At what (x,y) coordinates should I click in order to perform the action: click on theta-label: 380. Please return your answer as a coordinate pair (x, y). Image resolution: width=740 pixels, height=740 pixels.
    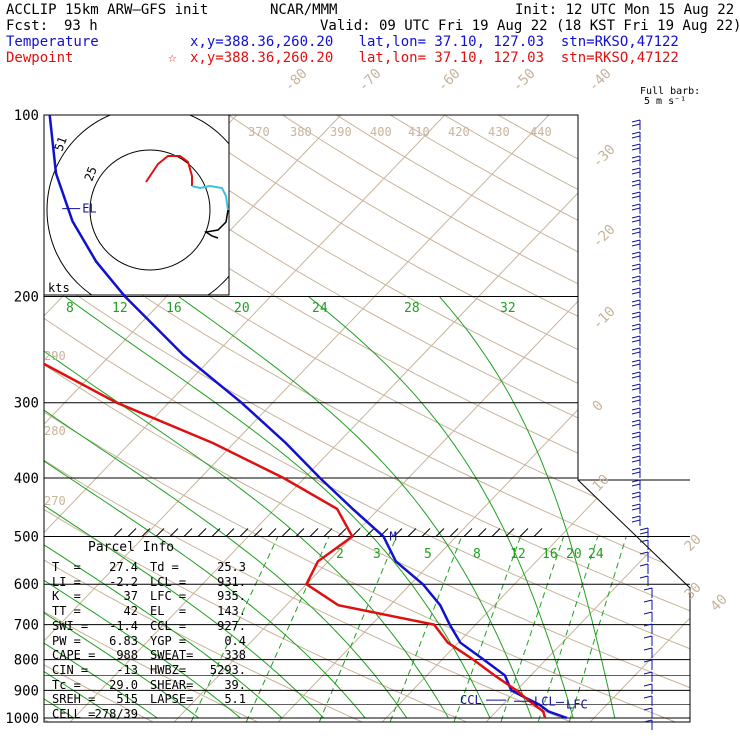
    Looking at the image, I should click on (301, 132).